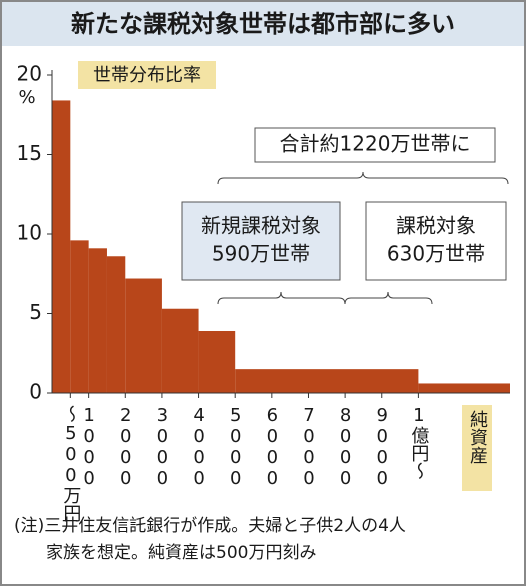 This screenshot has height=586, width=526. What do you see at coordinates (261, 254) in the screenshot?
I see `annotation: 590万世帯` at bounding box center [261, 254].